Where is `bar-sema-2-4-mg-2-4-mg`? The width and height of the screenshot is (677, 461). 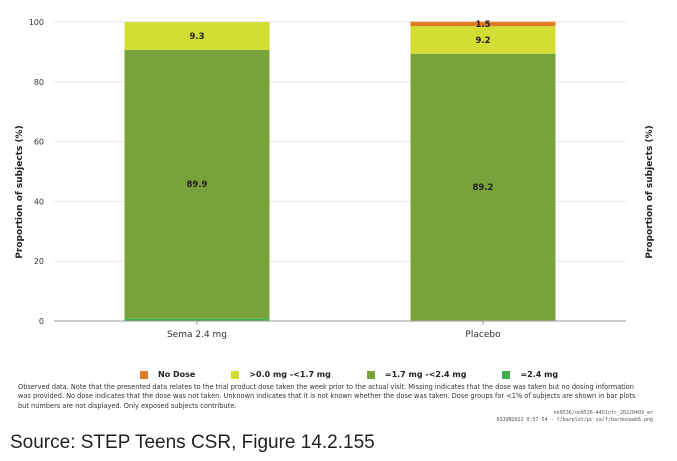
bar-sema-2-4-mg-2-4-mg is located at coordinates (197, 319).